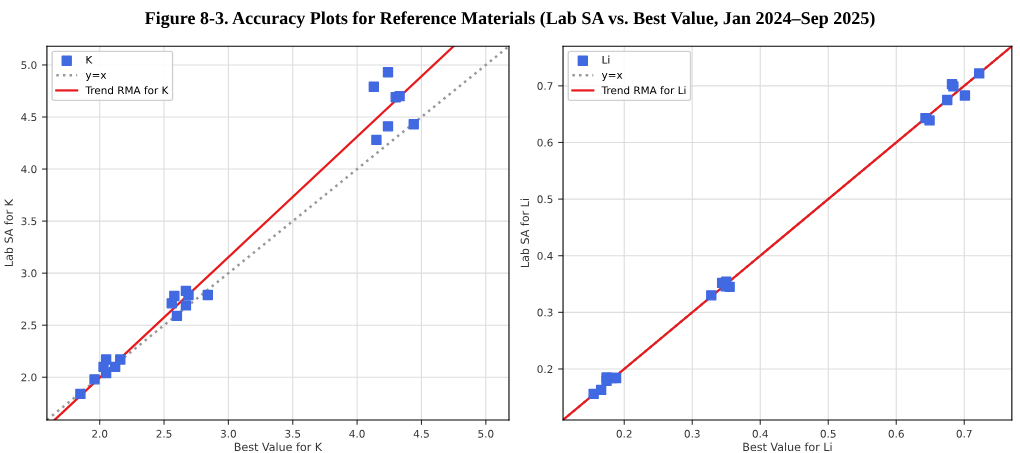 The image size is (1020, 453). I want to click on y-tick-label: 0.2, so click(545, 369).